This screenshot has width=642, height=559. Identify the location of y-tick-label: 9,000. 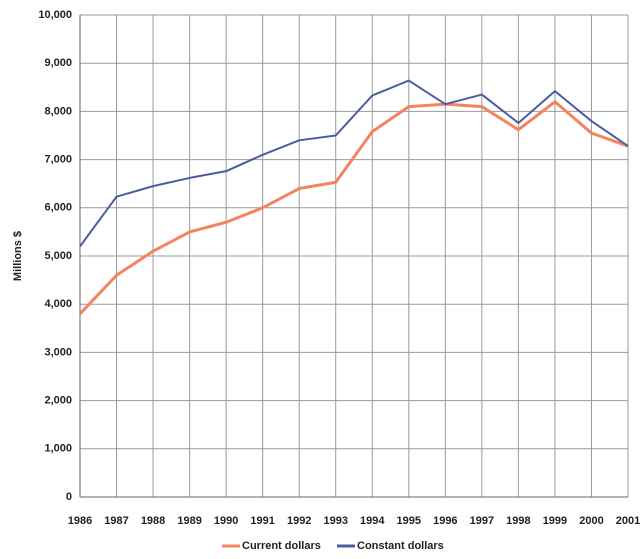
(58, 63).